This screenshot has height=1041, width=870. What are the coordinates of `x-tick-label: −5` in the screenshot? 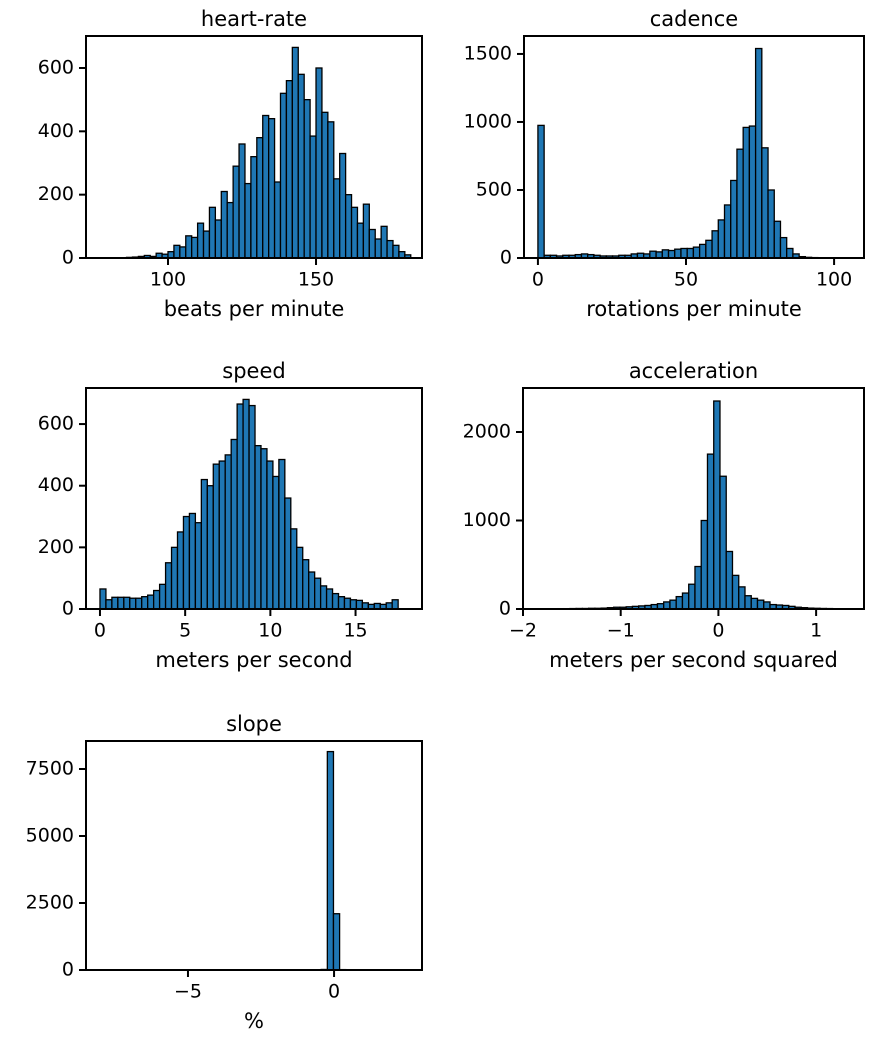 It's located at (188, 992).